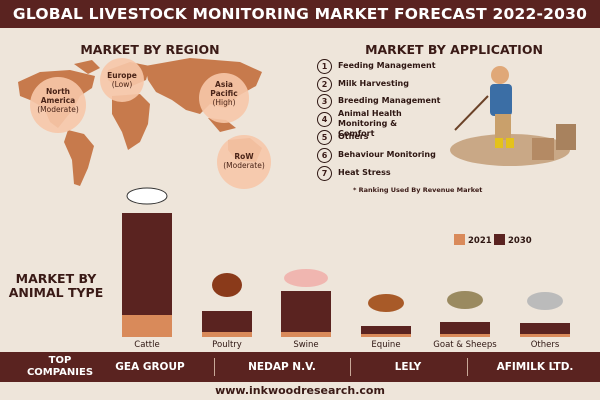 The image size is (600, 400). I want to click on rank-number: 5, so click(324, 137).